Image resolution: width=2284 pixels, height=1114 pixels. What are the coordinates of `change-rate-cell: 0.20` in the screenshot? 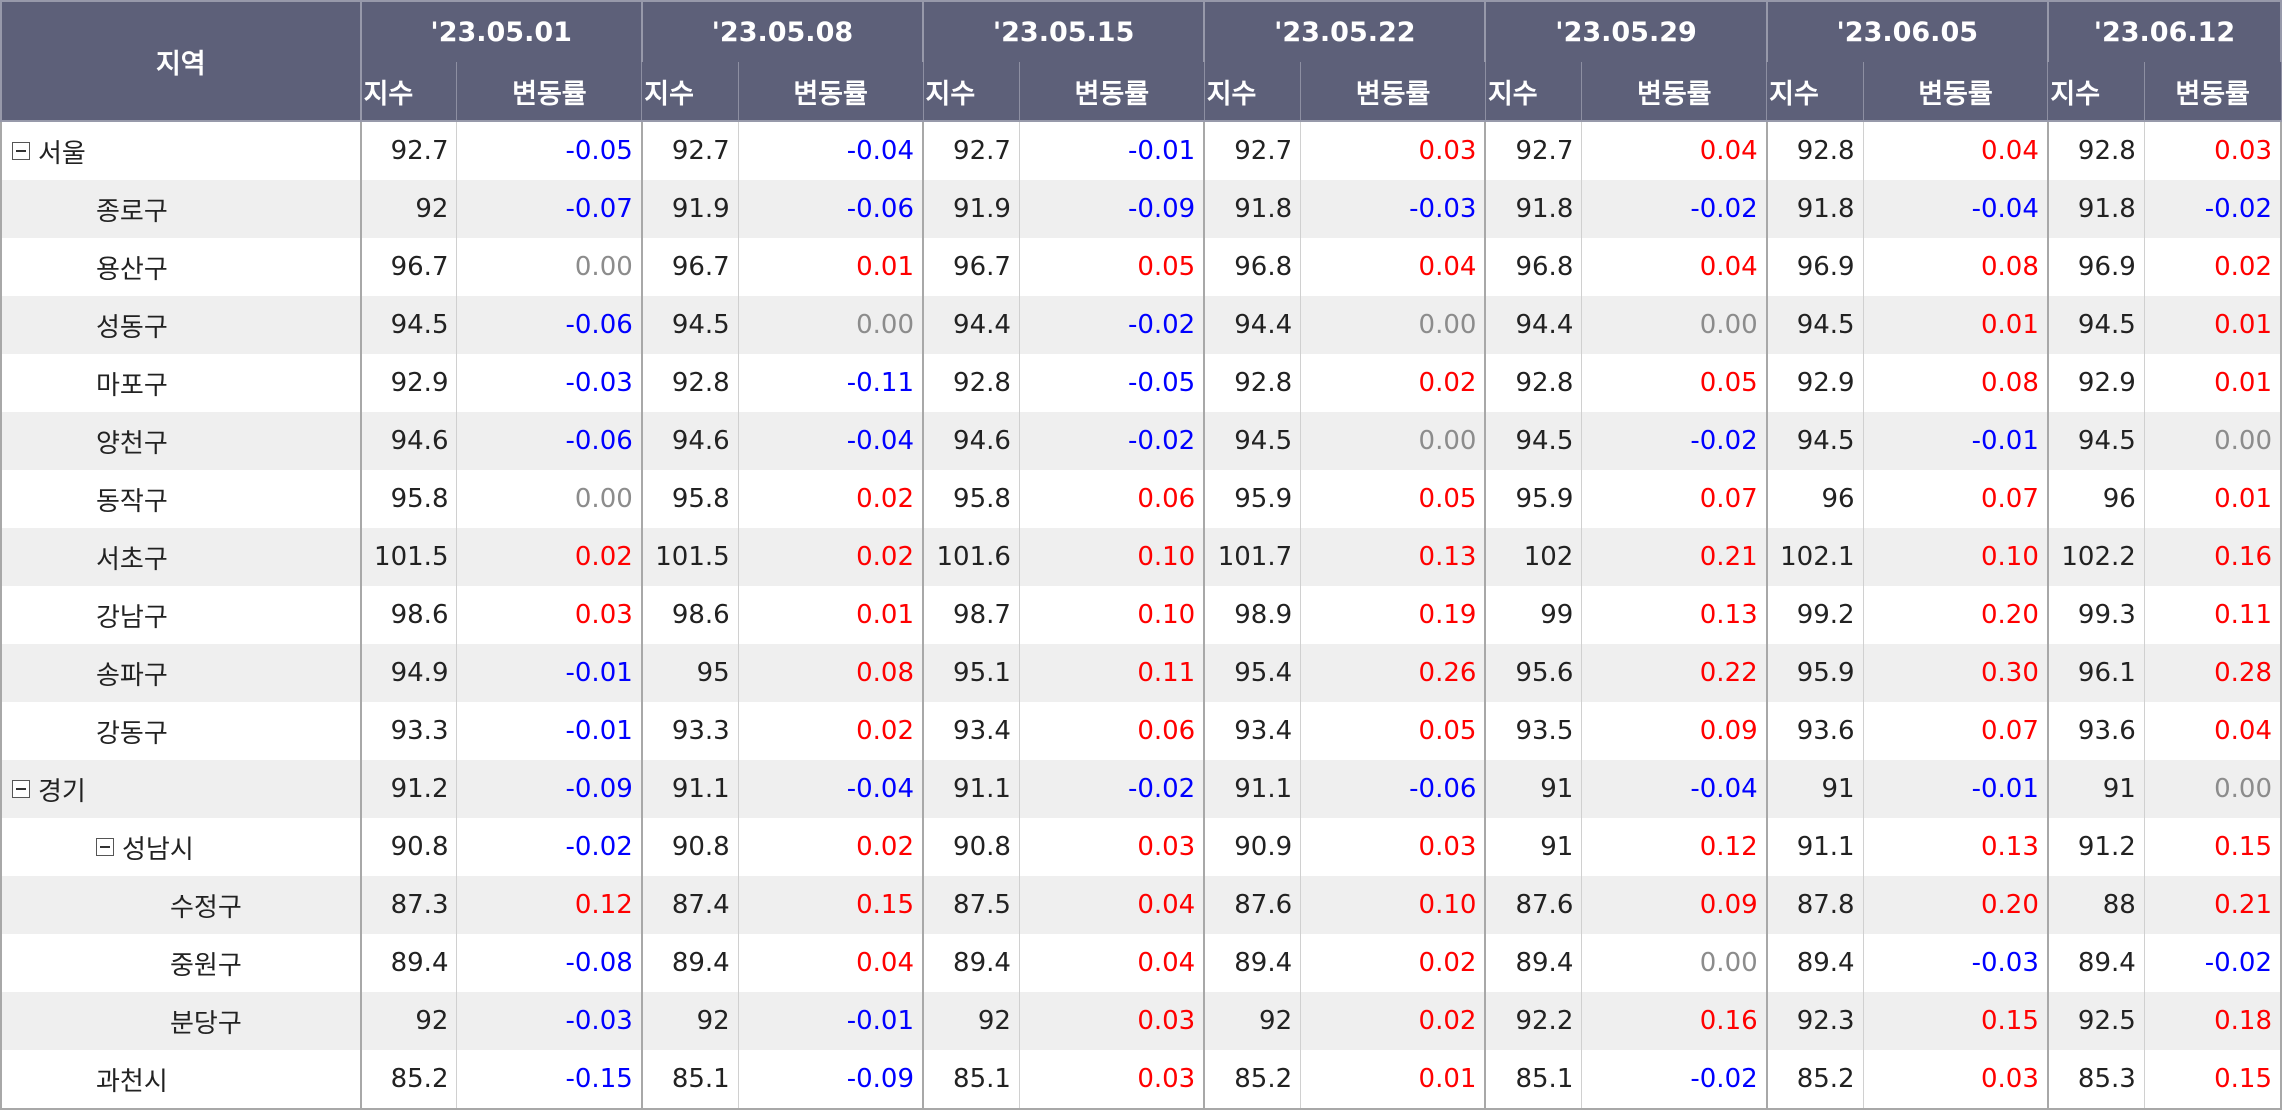 It's located at (1956, 615).